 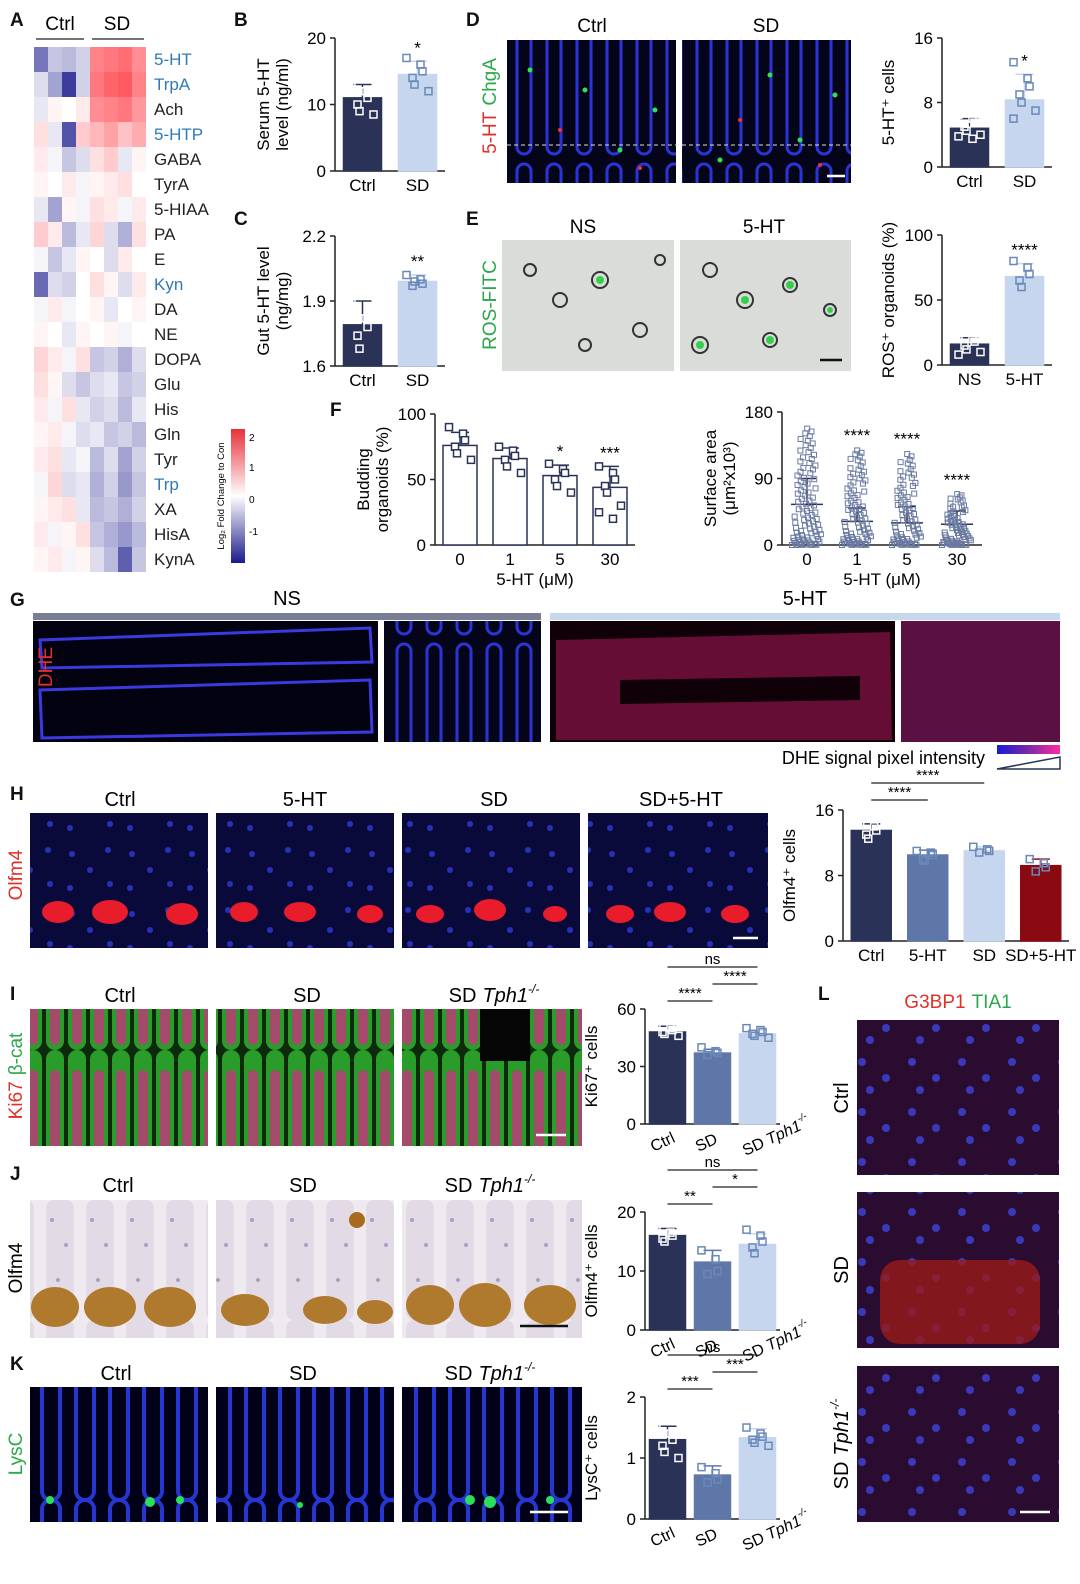 I want to click on chga-cells, so click(x=682, y=115).